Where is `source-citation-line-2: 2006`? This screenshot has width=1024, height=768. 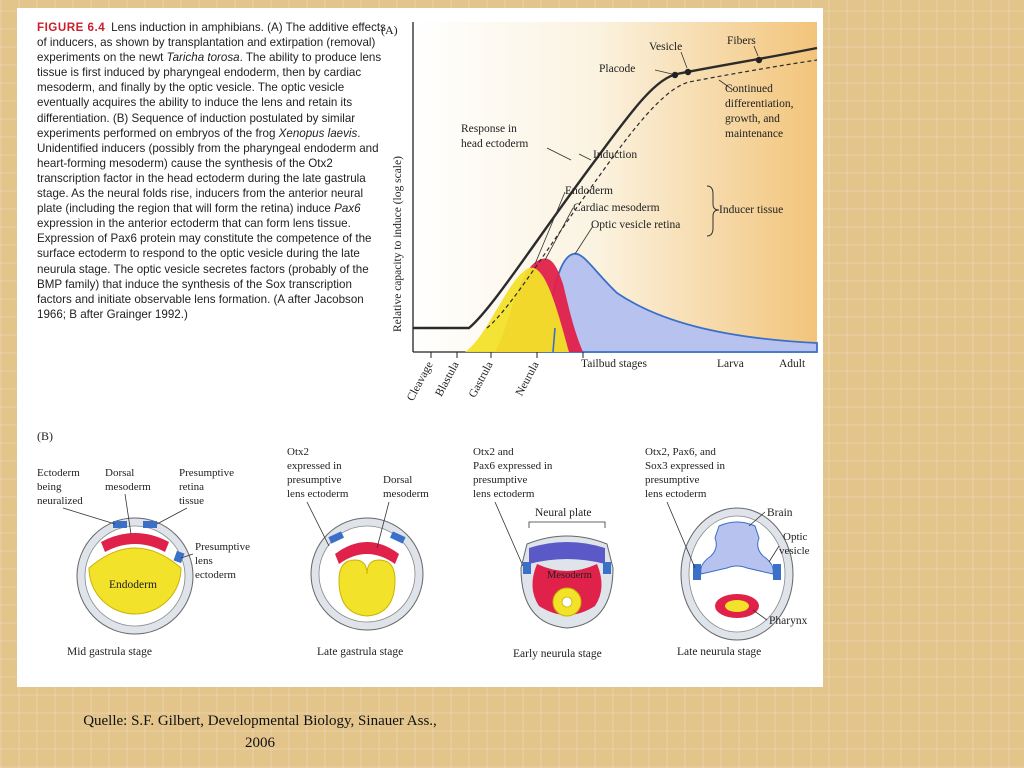 source-citation-line-2: 2006 is located at coordinates (260, 743).